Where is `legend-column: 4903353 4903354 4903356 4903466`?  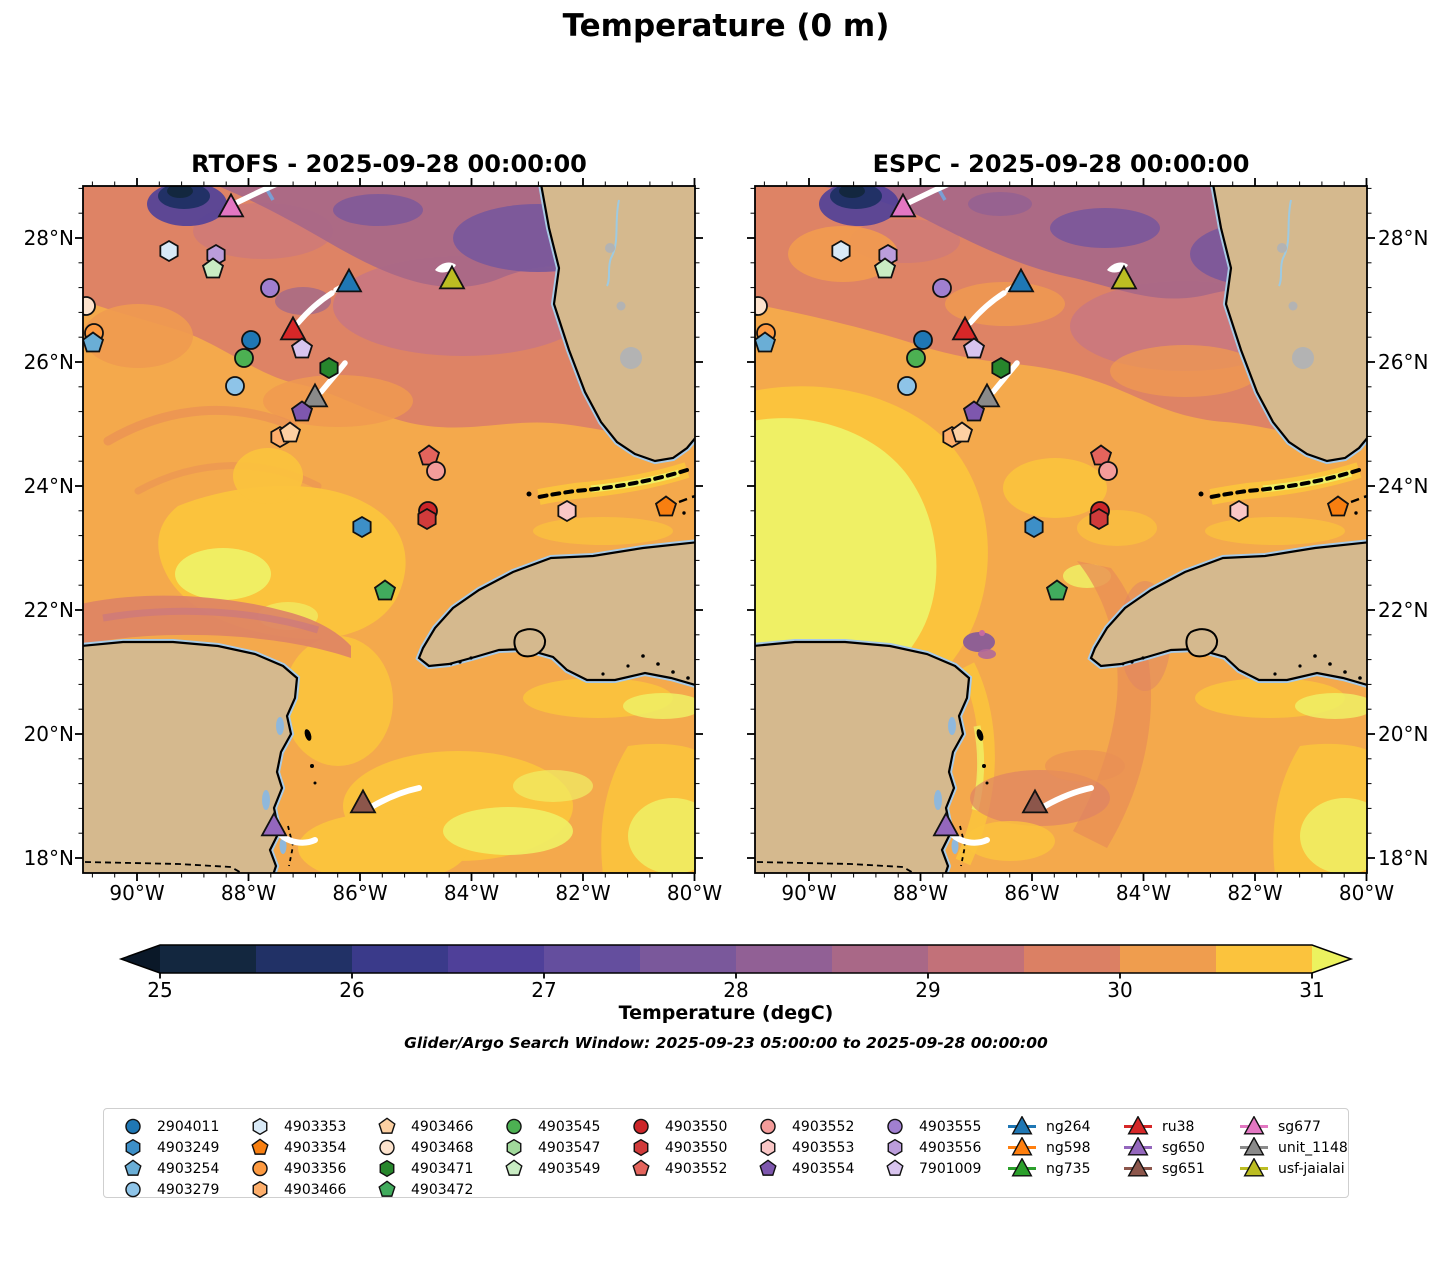 legend-column: 4903353 4903354 4903356 4903466 is located at coordinates (308, 1158).